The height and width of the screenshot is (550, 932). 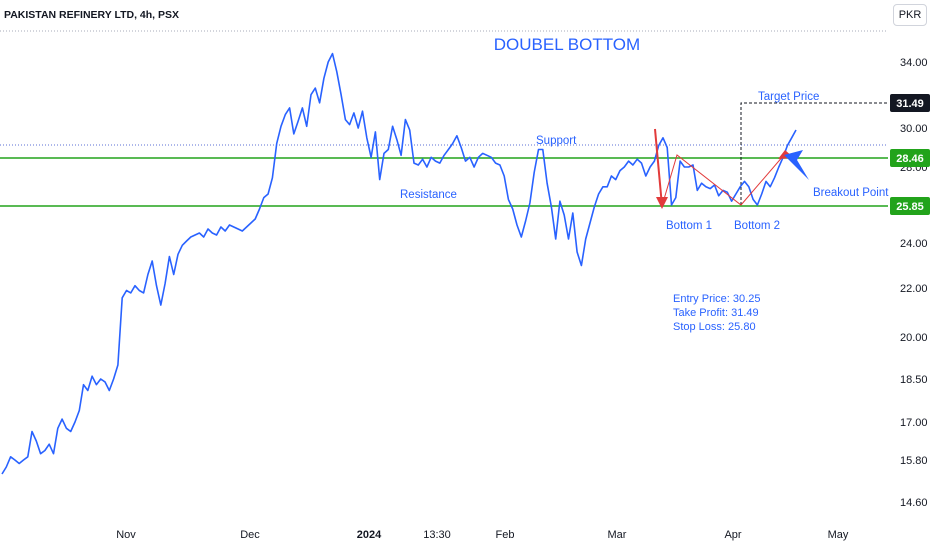 I want to click on resistance-label: Resistance, so click(x=428, y=195).